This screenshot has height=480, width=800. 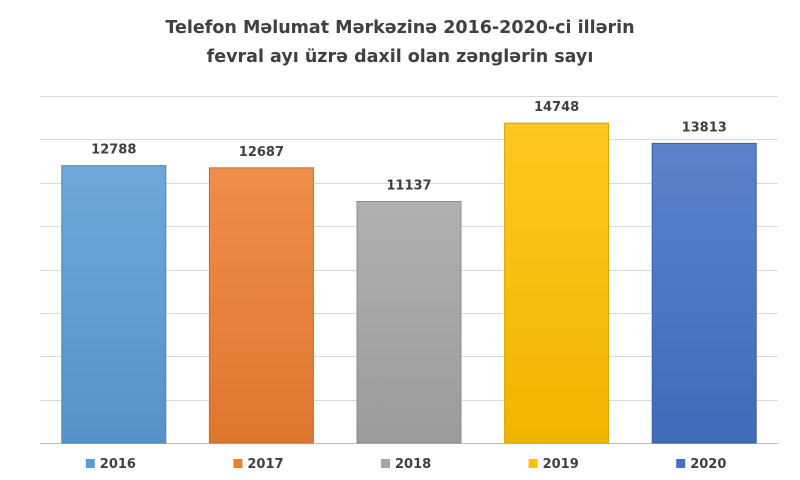 I want to click on bar-2020, so click(x=704, y=293).